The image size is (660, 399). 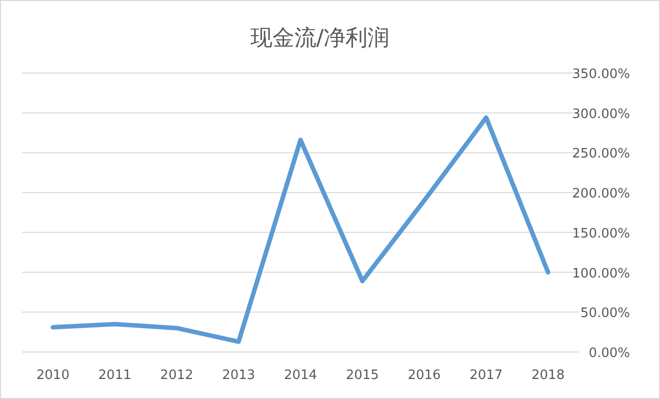 I want to click on x-tick-label: 2012, so click(x=177, y=375).